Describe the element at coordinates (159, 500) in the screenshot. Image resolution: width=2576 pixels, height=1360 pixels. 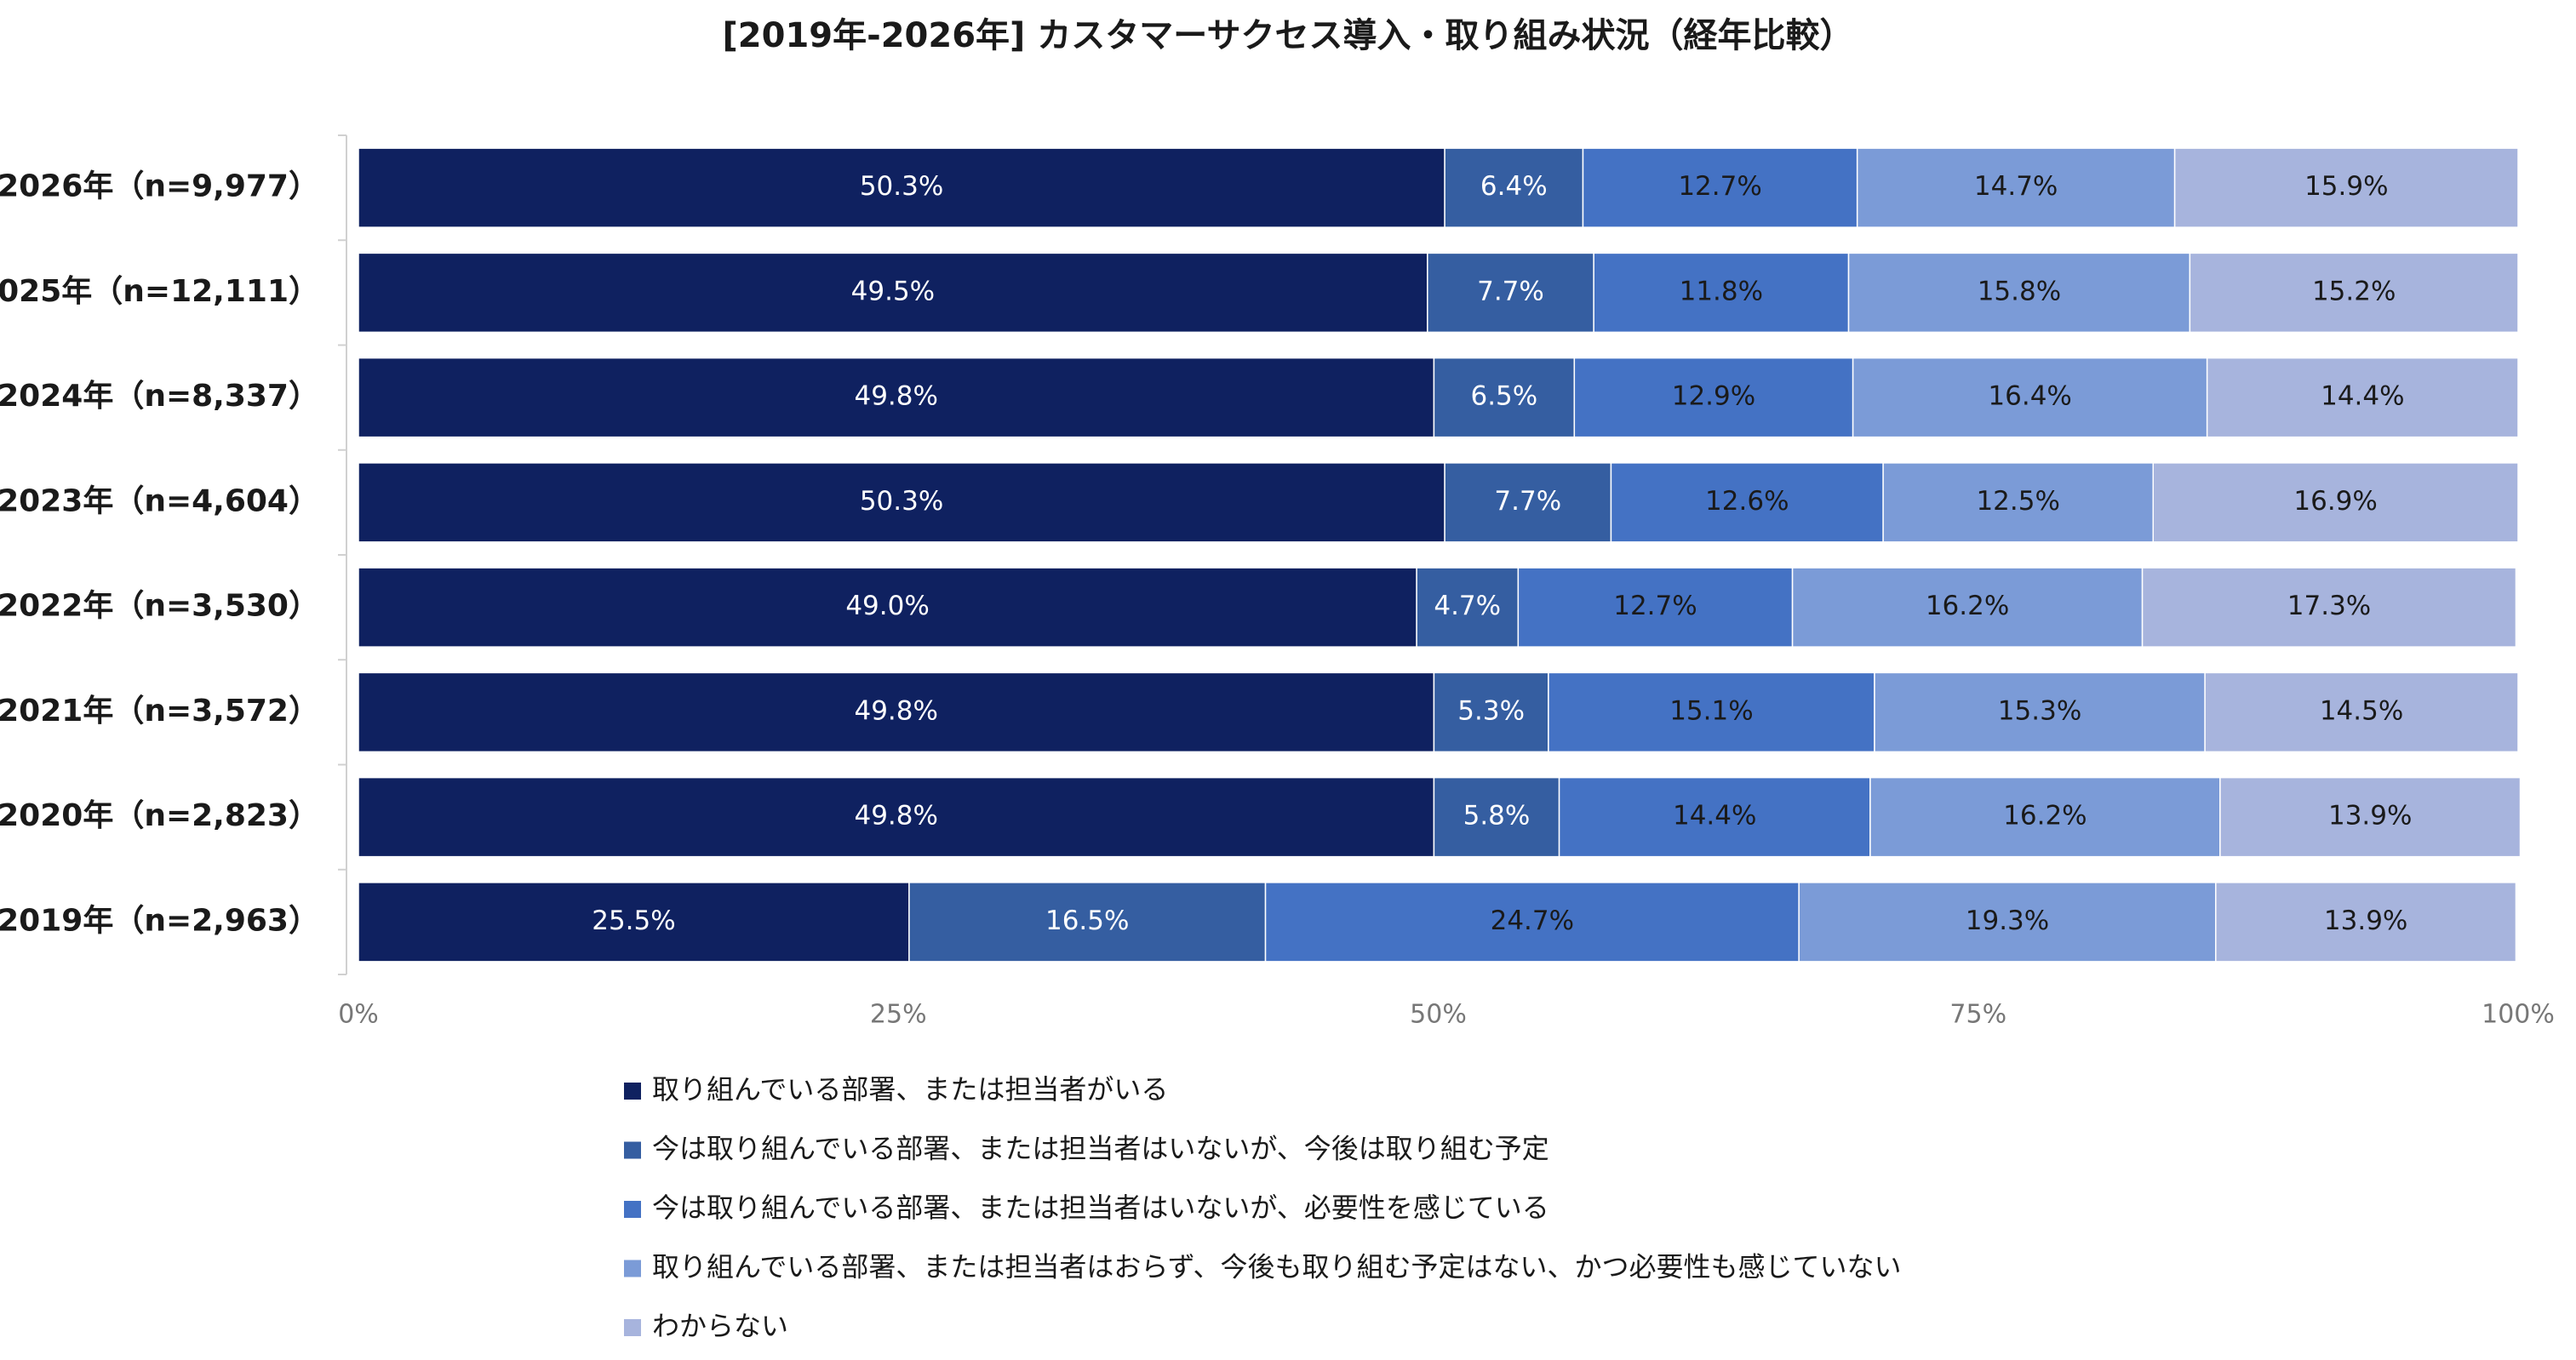
I see `y-tick-label: 2023年（n=4,604）` at that location.